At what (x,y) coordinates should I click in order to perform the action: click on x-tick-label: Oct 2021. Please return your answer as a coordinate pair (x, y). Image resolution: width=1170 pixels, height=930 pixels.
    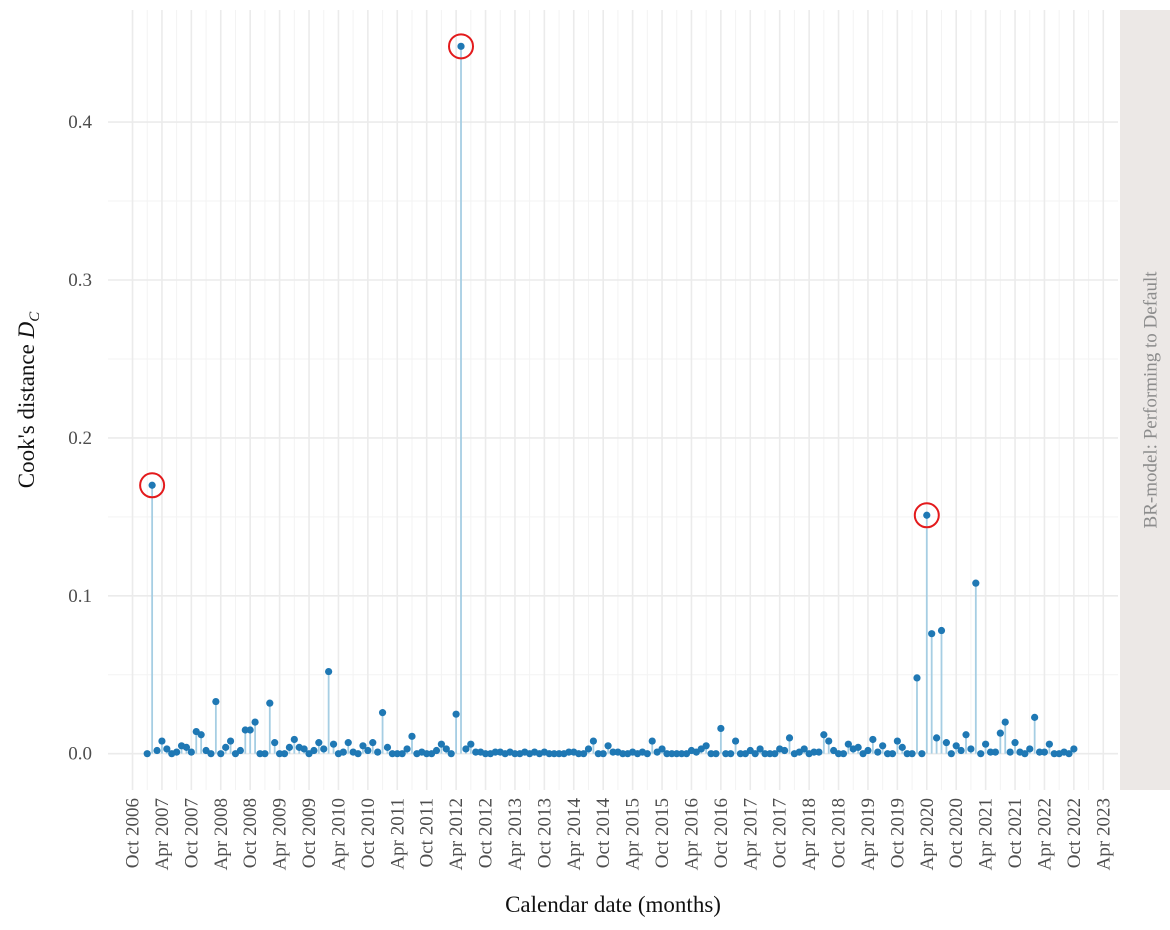
    Looking at the image, I should click on (1015, 833).